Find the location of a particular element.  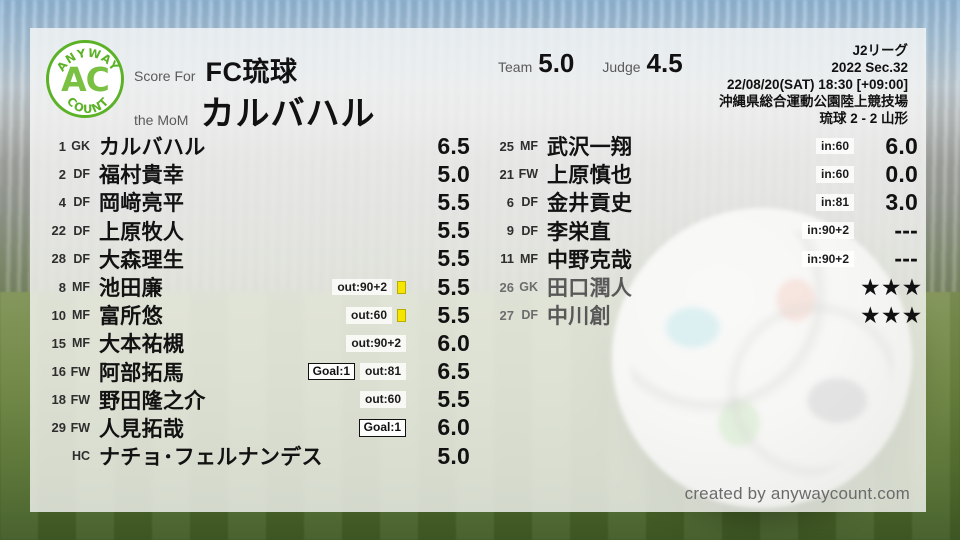

player-badges: in:60 is located at coordinates (834, 146).